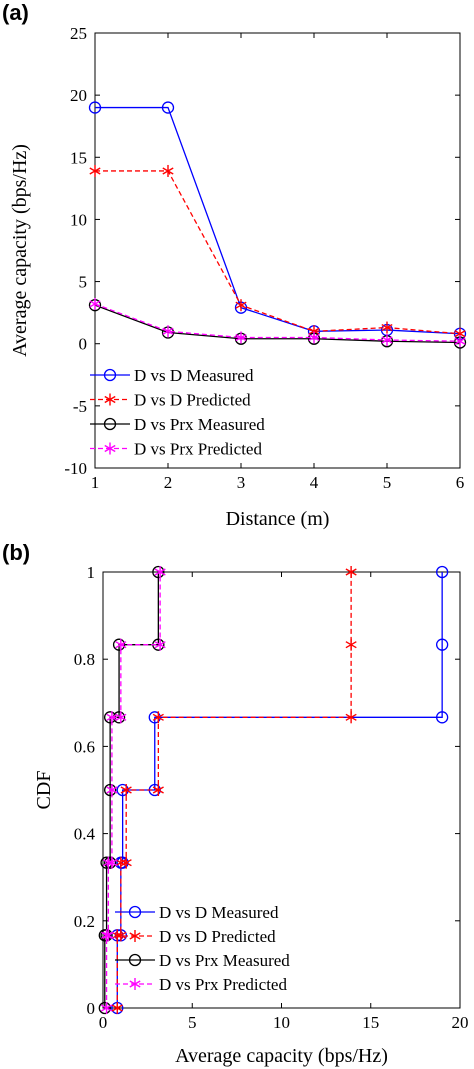  Describe the element at coordinates (314, 482) in the screenshot. I see `x-tick-label: 4` at that location.